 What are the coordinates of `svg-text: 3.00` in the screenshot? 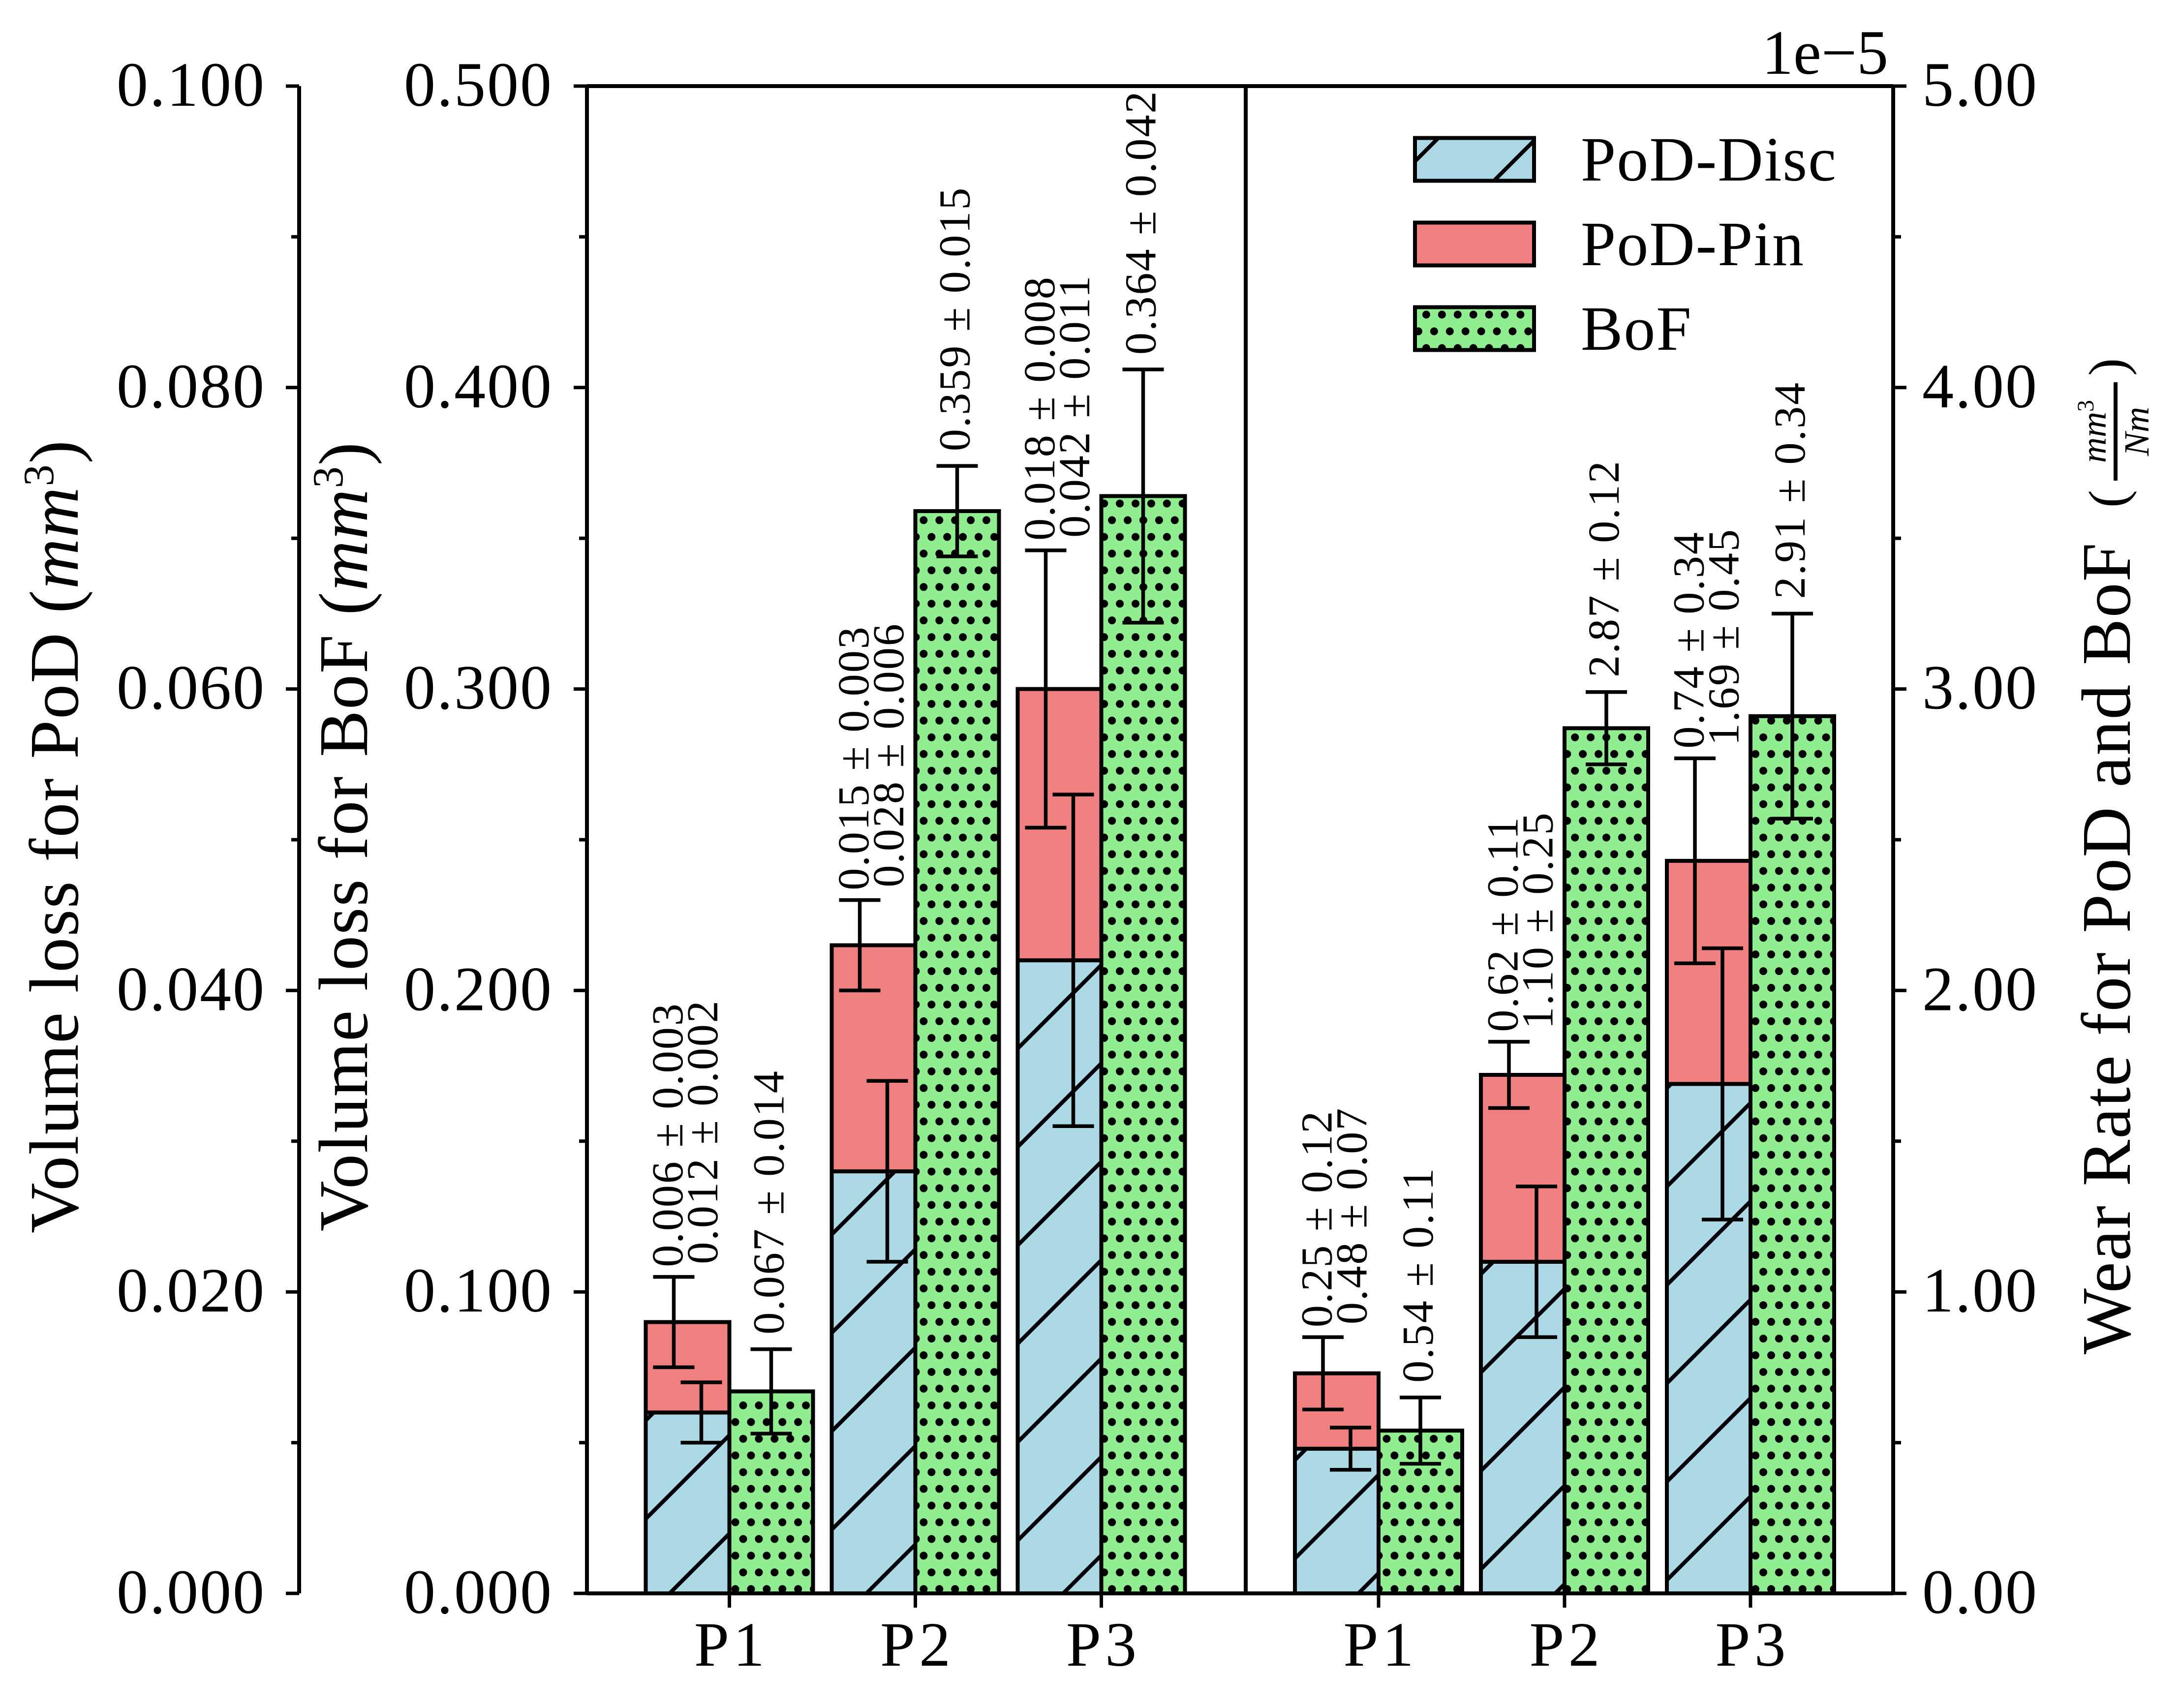 It's located at (1980, 688).